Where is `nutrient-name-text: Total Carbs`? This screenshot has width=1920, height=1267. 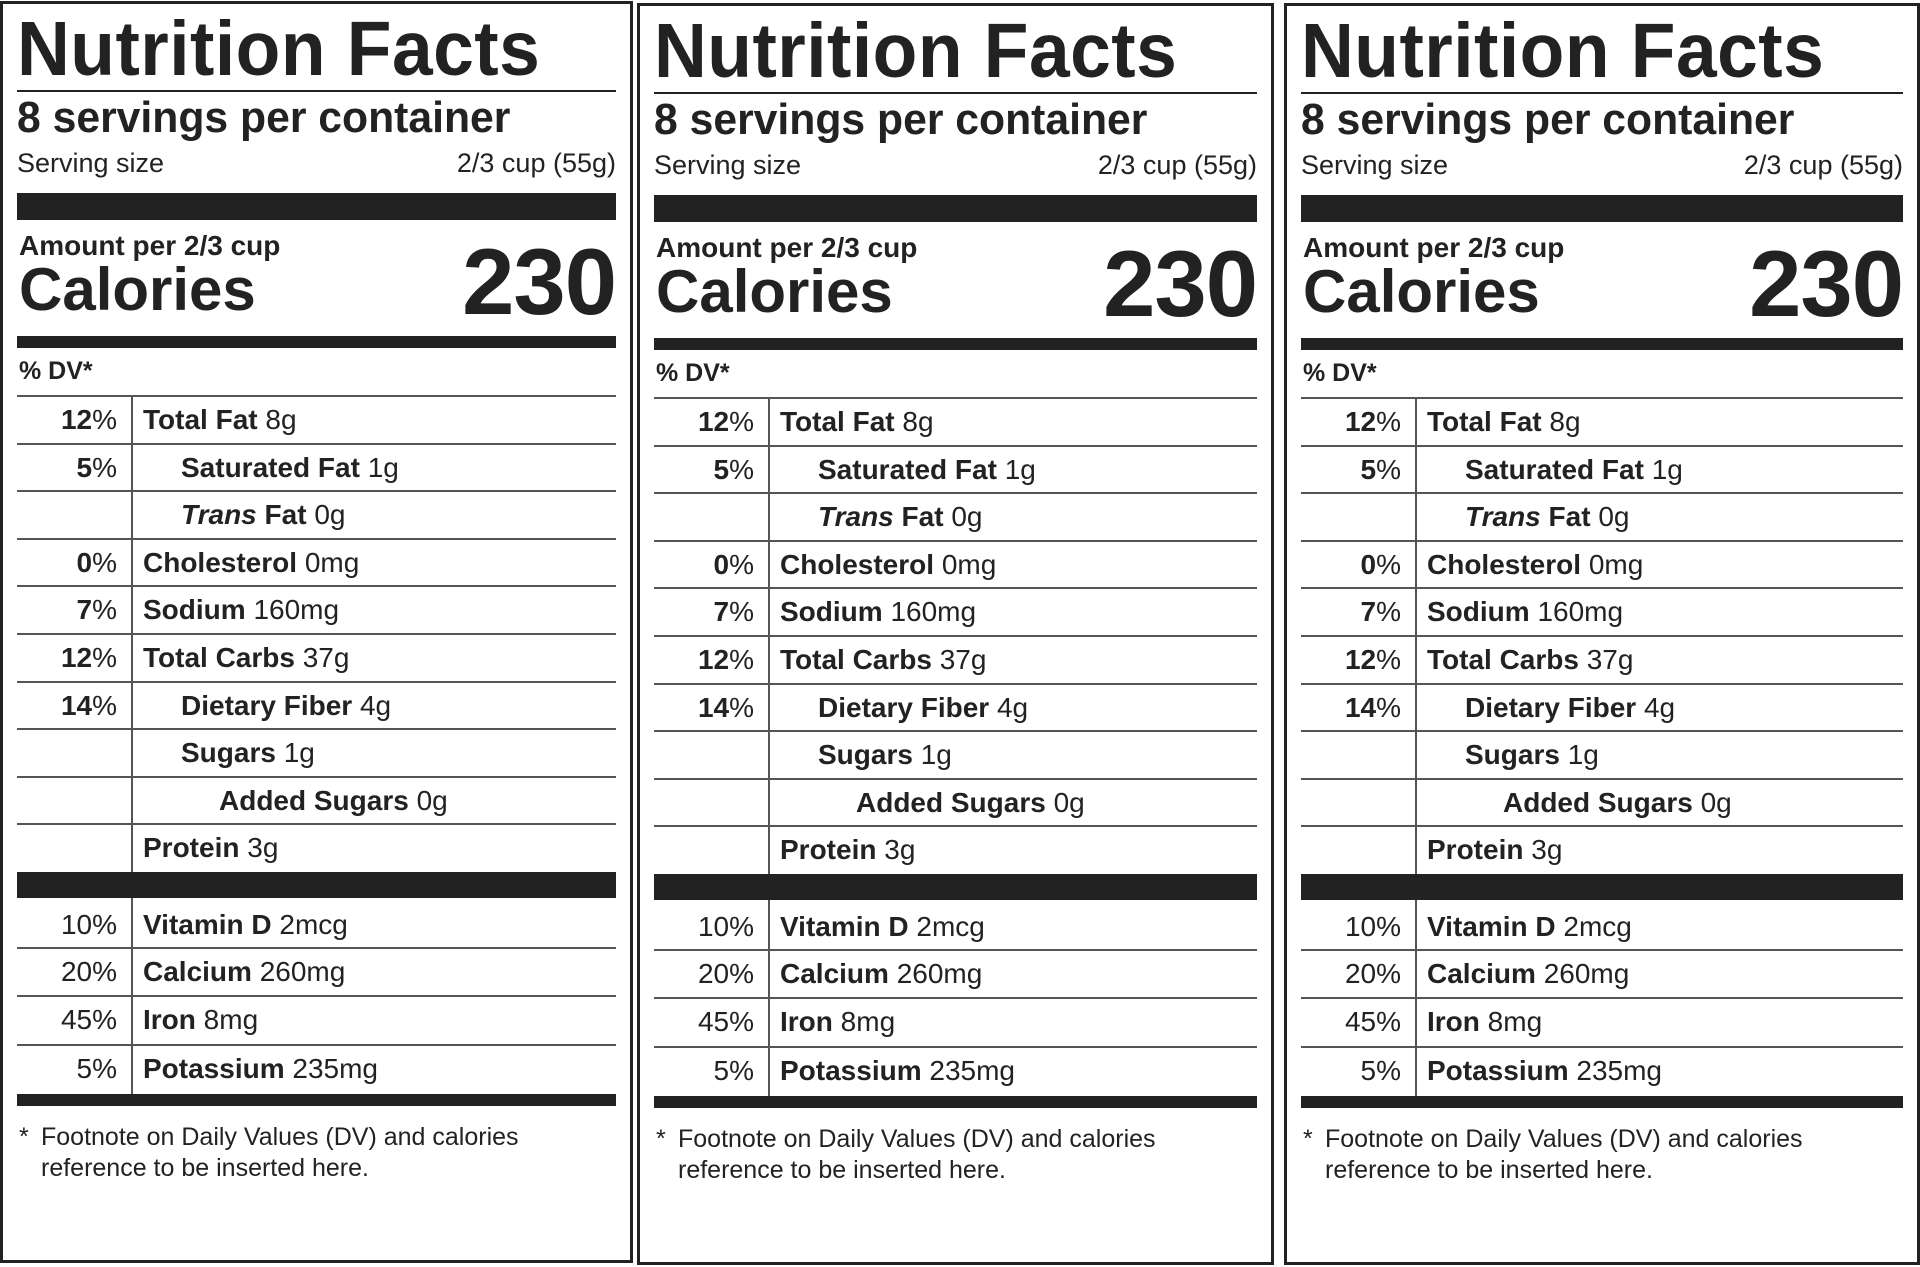 nutrient-name-text: Total Carbs is located at coordinates (219, 657).